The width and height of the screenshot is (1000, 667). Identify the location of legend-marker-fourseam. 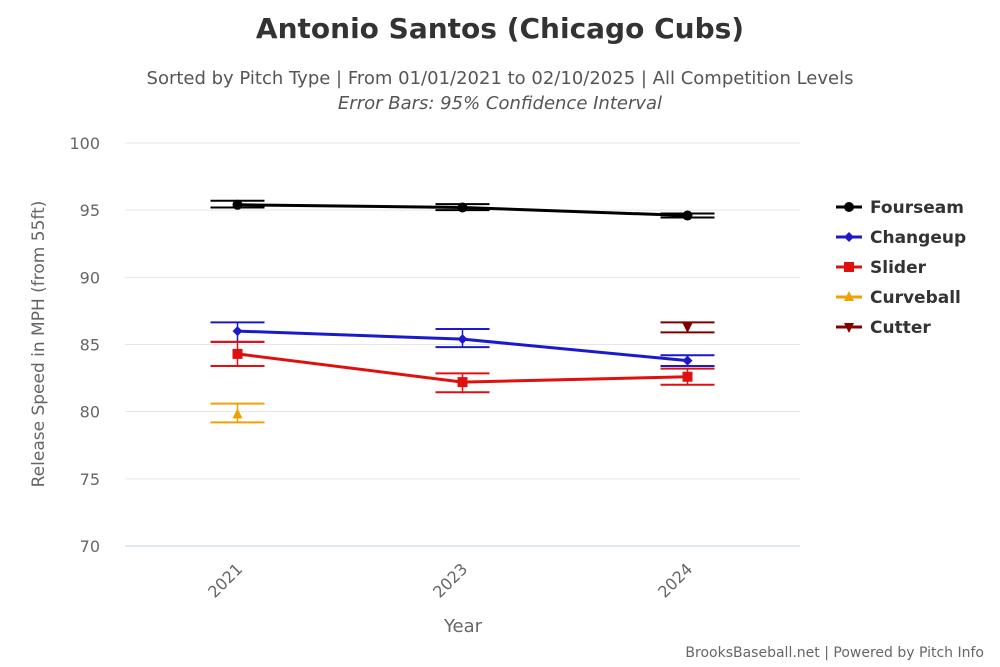
(849, 207).